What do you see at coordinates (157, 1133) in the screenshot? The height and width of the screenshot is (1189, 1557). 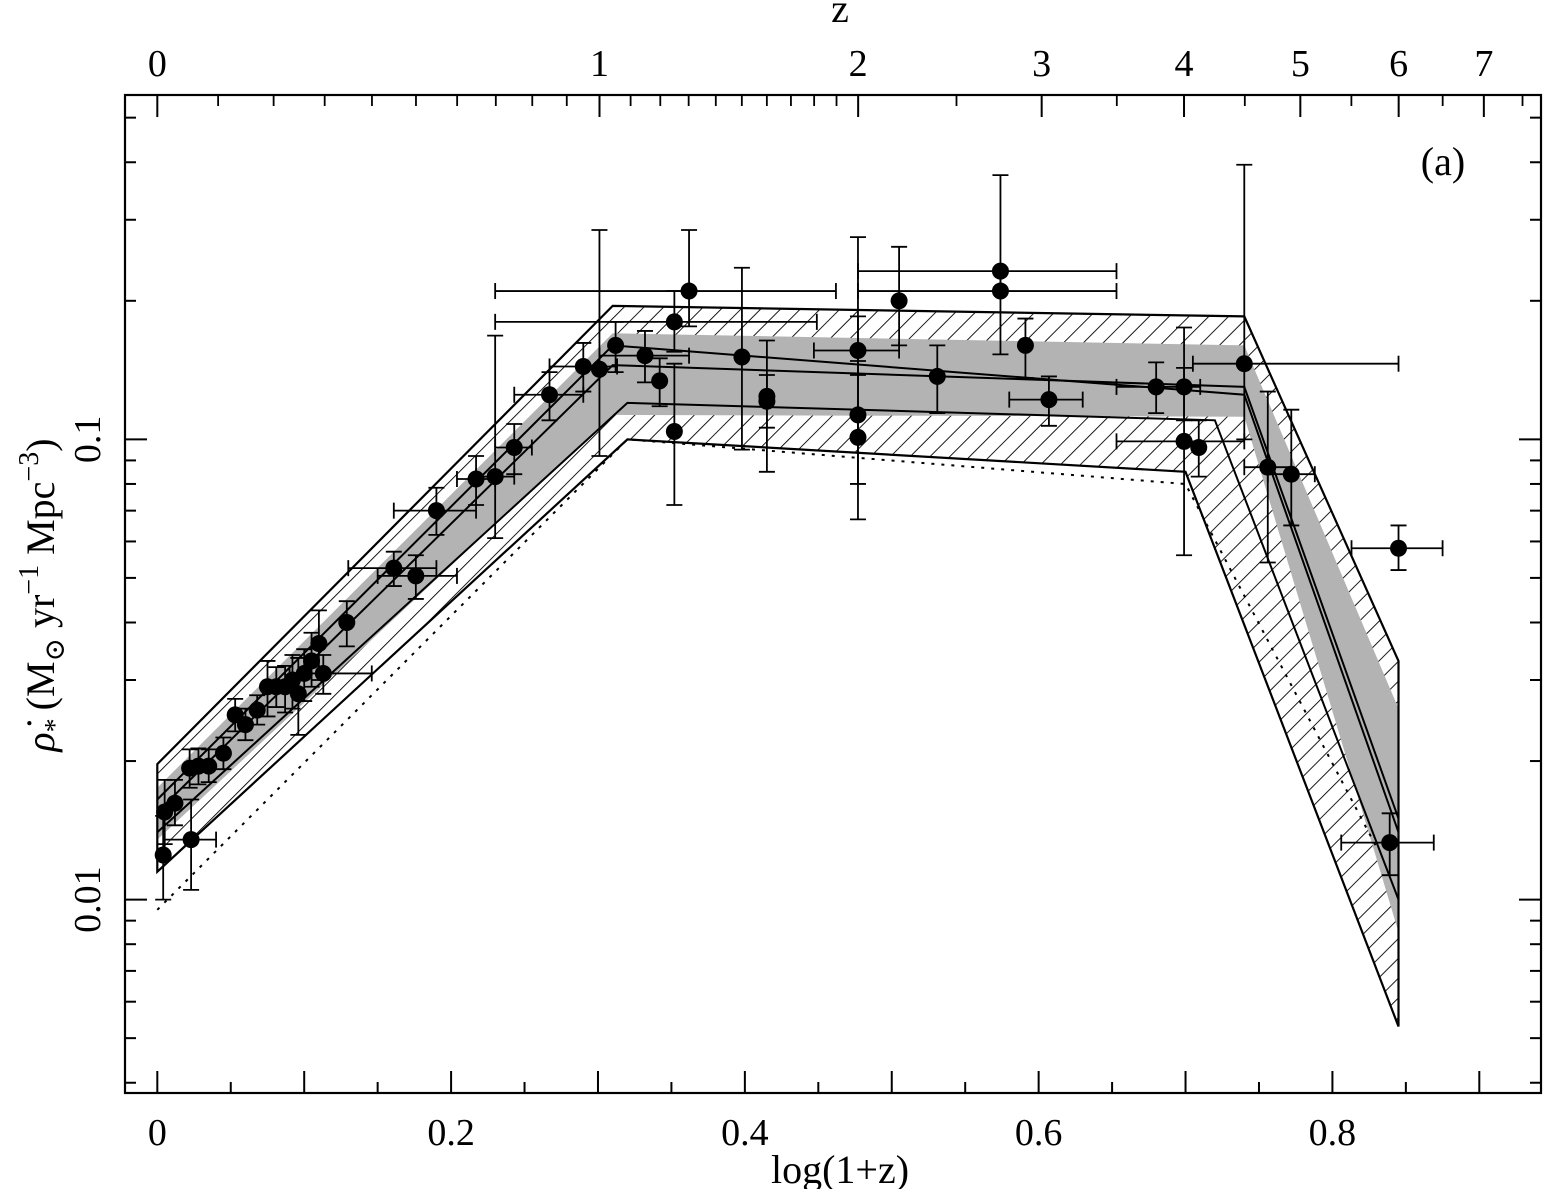 I see `x-tick-label: 0` at bounding box center [157, 1133].